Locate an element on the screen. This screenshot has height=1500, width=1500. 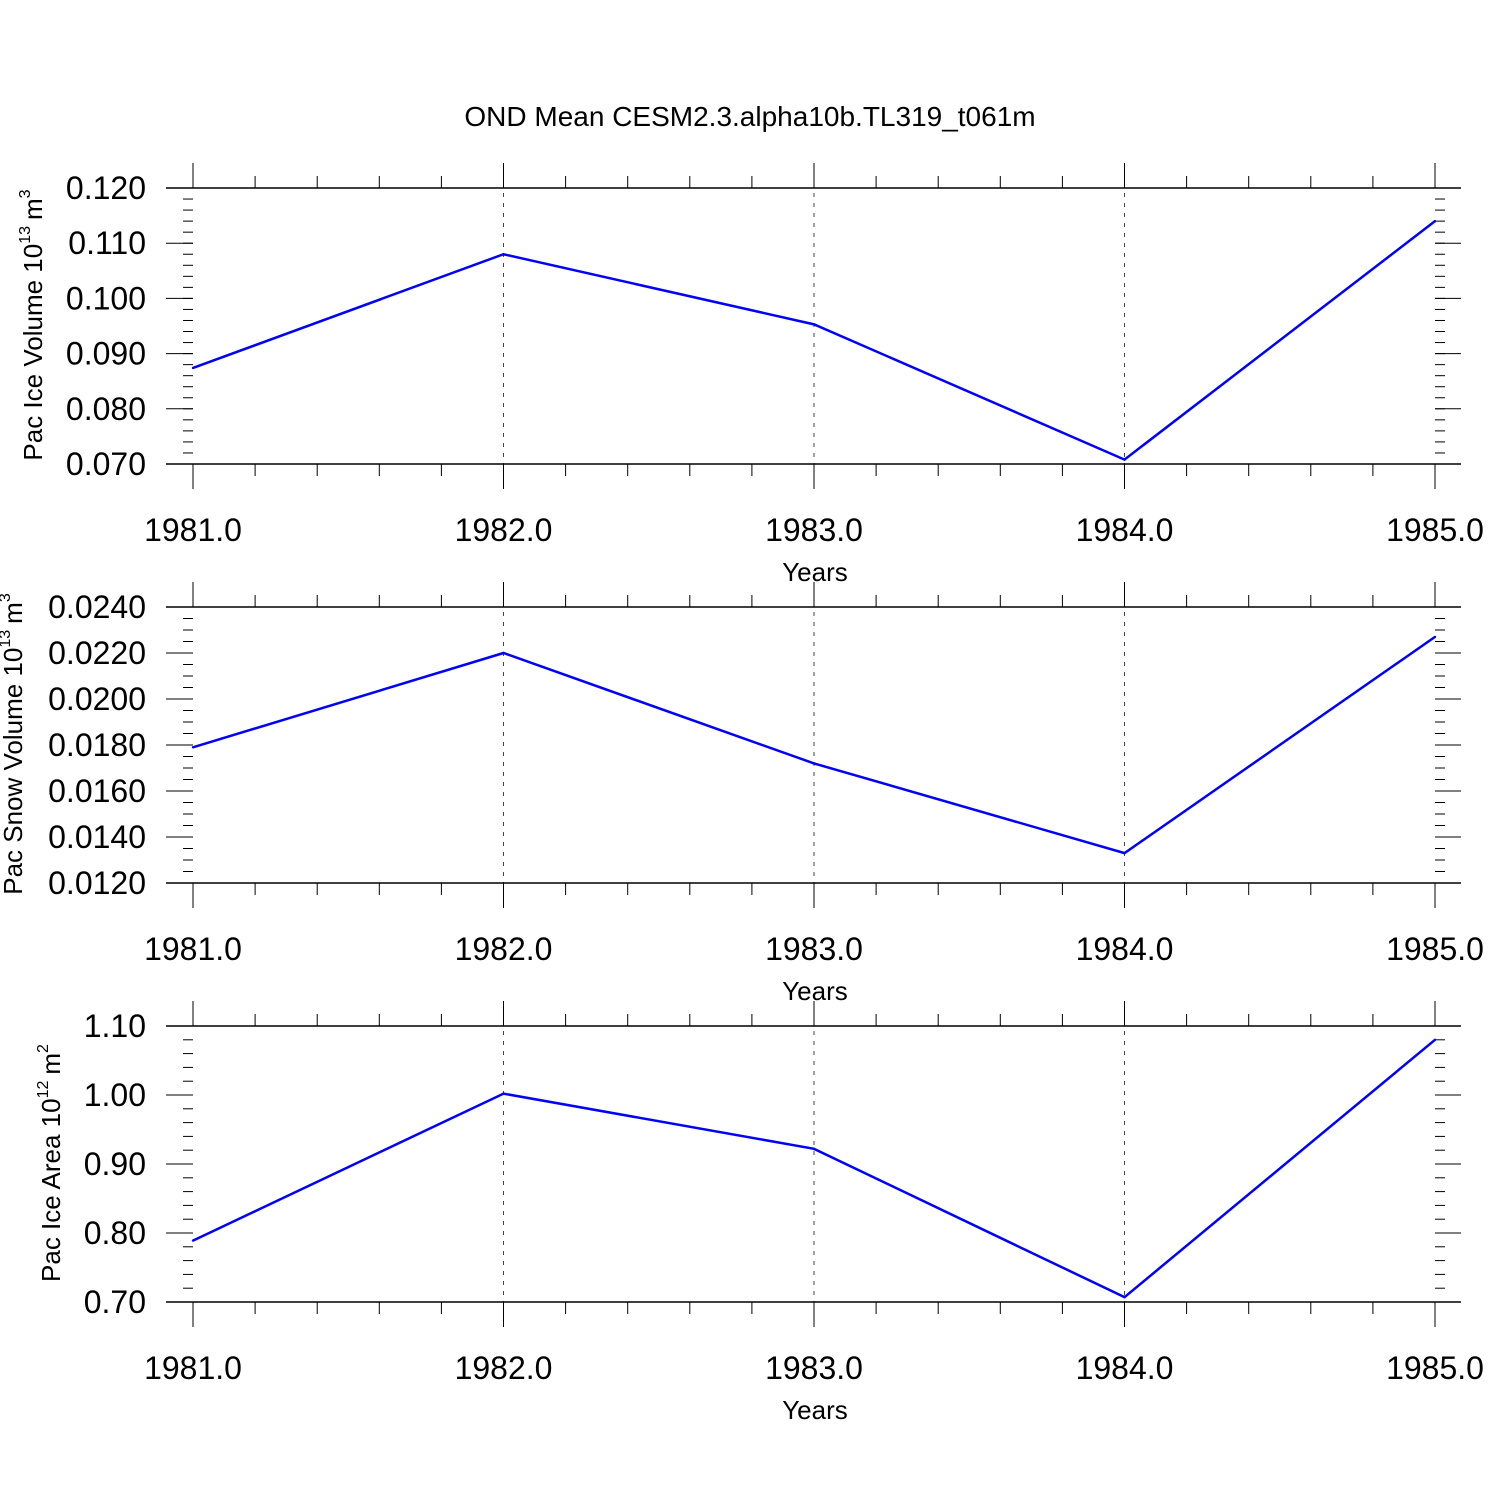
y-tick-label: 0.090 is located at coordinates (106, 354).